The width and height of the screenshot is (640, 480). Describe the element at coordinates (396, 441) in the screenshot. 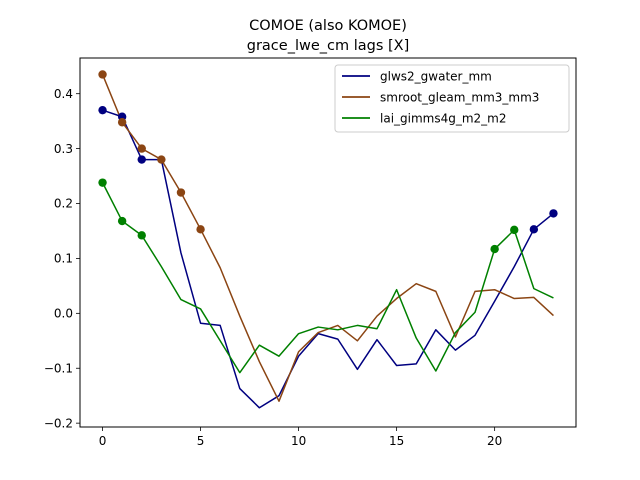

I see `x-tick-label: 15` at that location.